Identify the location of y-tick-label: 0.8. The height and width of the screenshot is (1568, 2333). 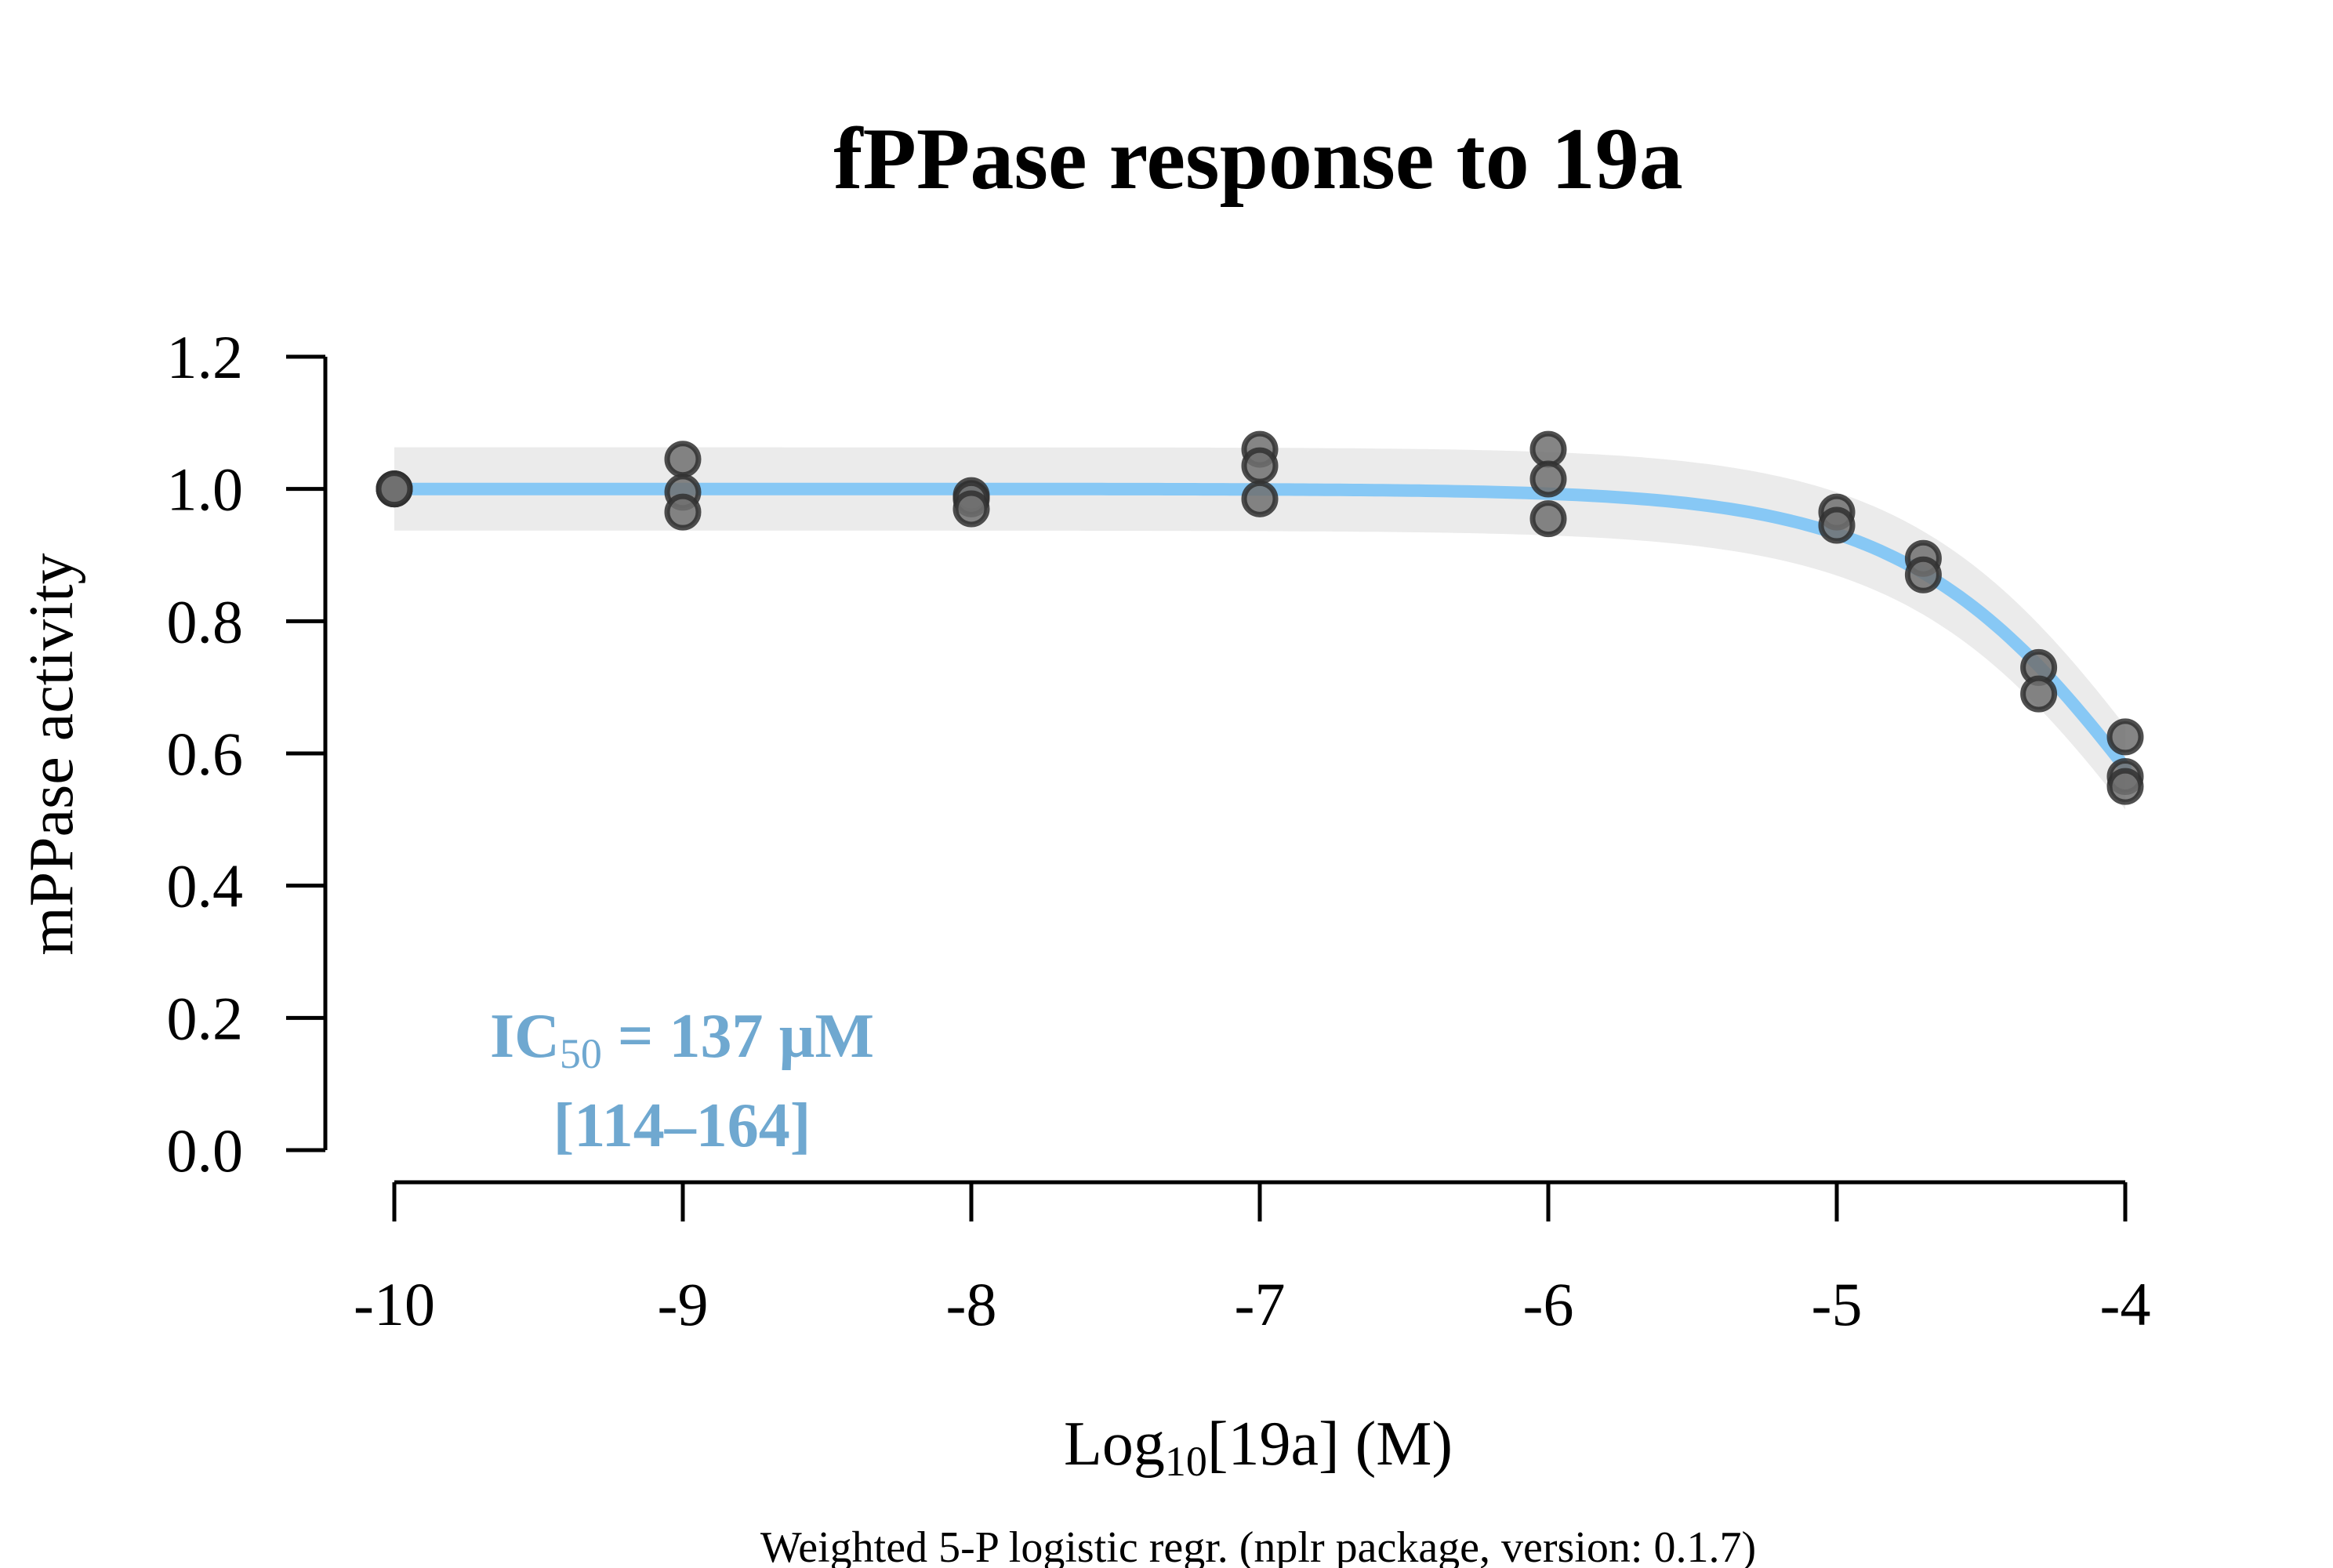
(205, 621).